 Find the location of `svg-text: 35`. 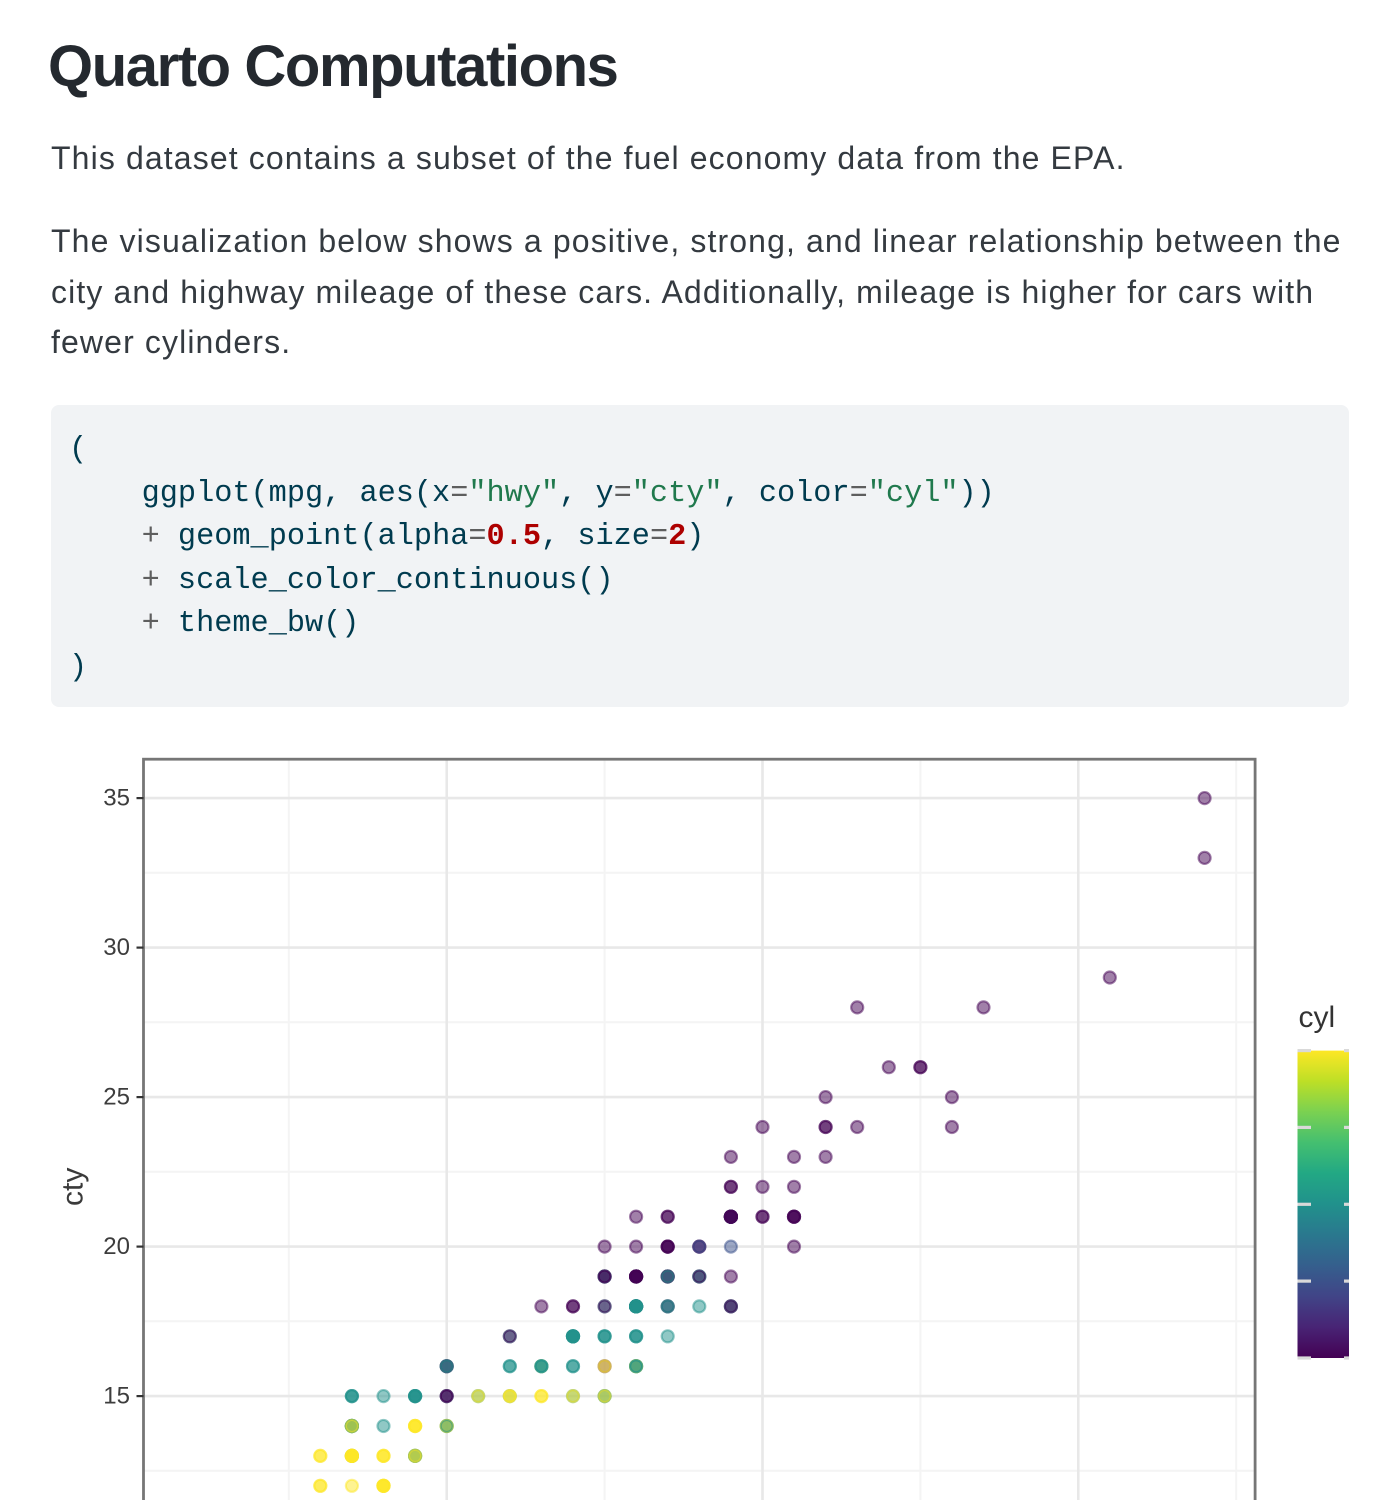

svg-text: 35 is located at coordinates (116, 798).